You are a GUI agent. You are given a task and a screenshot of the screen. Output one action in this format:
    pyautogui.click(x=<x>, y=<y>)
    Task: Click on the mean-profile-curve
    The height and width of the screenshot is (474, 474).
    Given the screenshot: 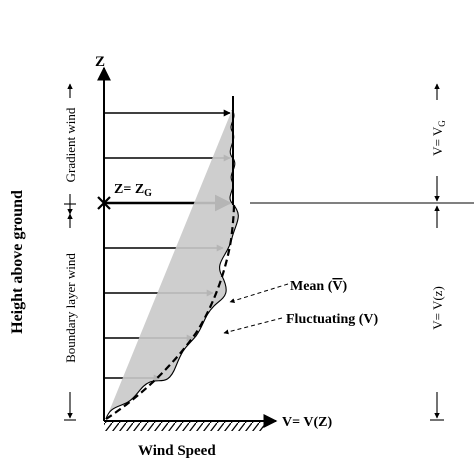 What is the action you would take?
    pyautogui.click(x=170, y=311)
    